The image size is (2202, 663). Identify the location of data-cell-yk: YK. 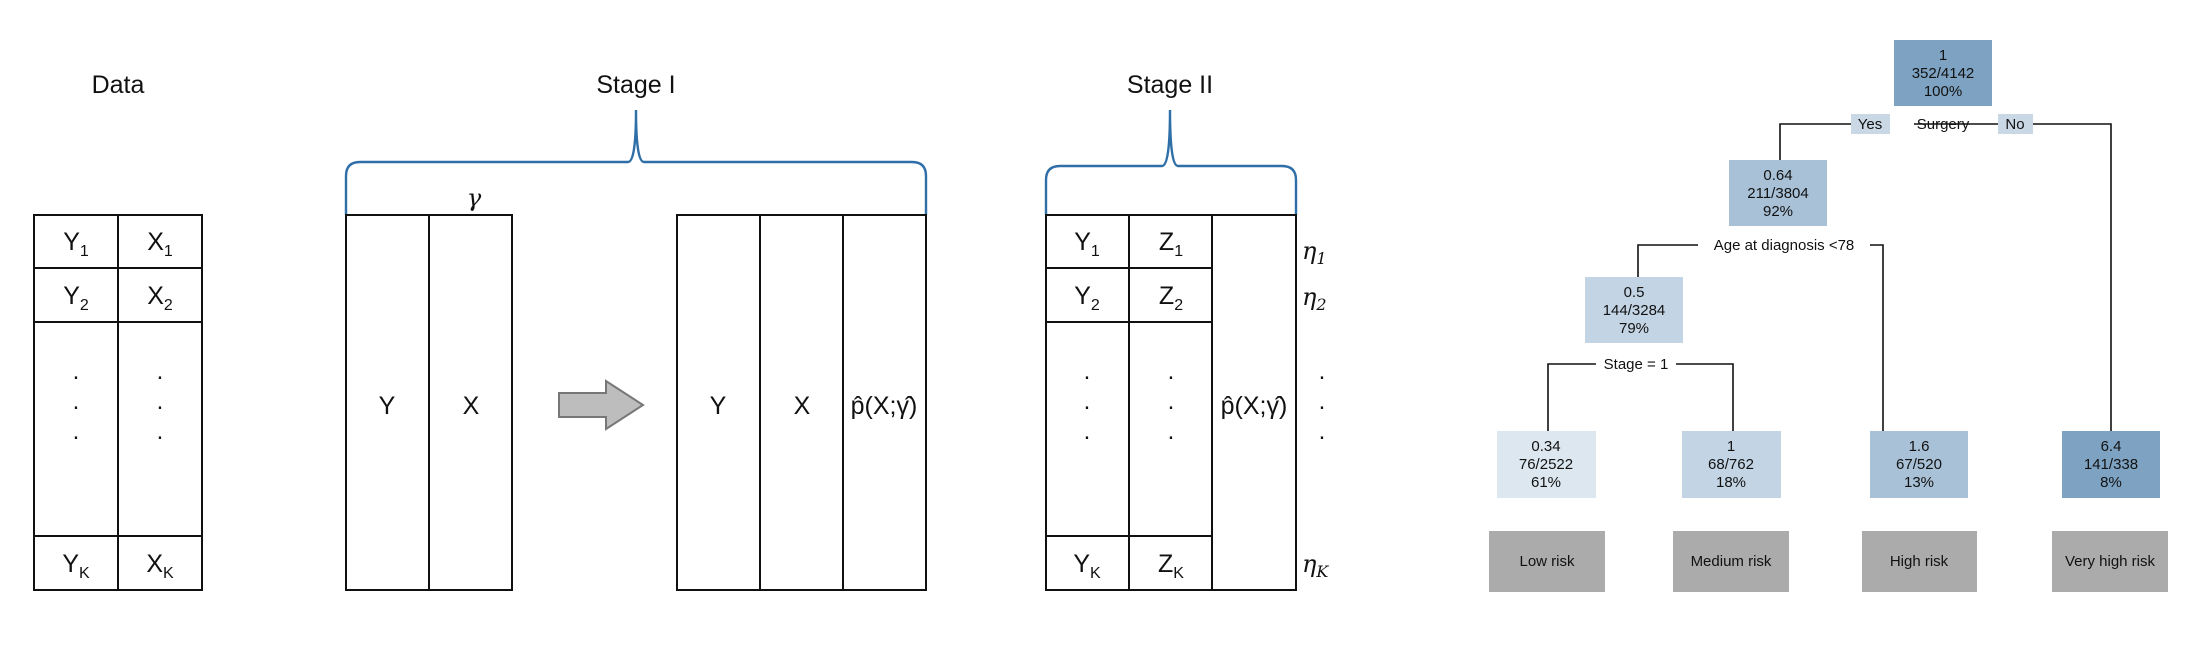
(76, 566).